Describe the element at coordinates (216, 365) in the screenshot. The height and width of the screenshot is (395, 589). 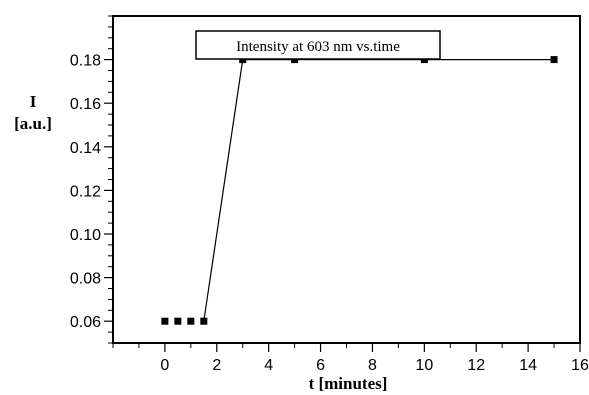
I see `x-tick-label: 2` at that location.